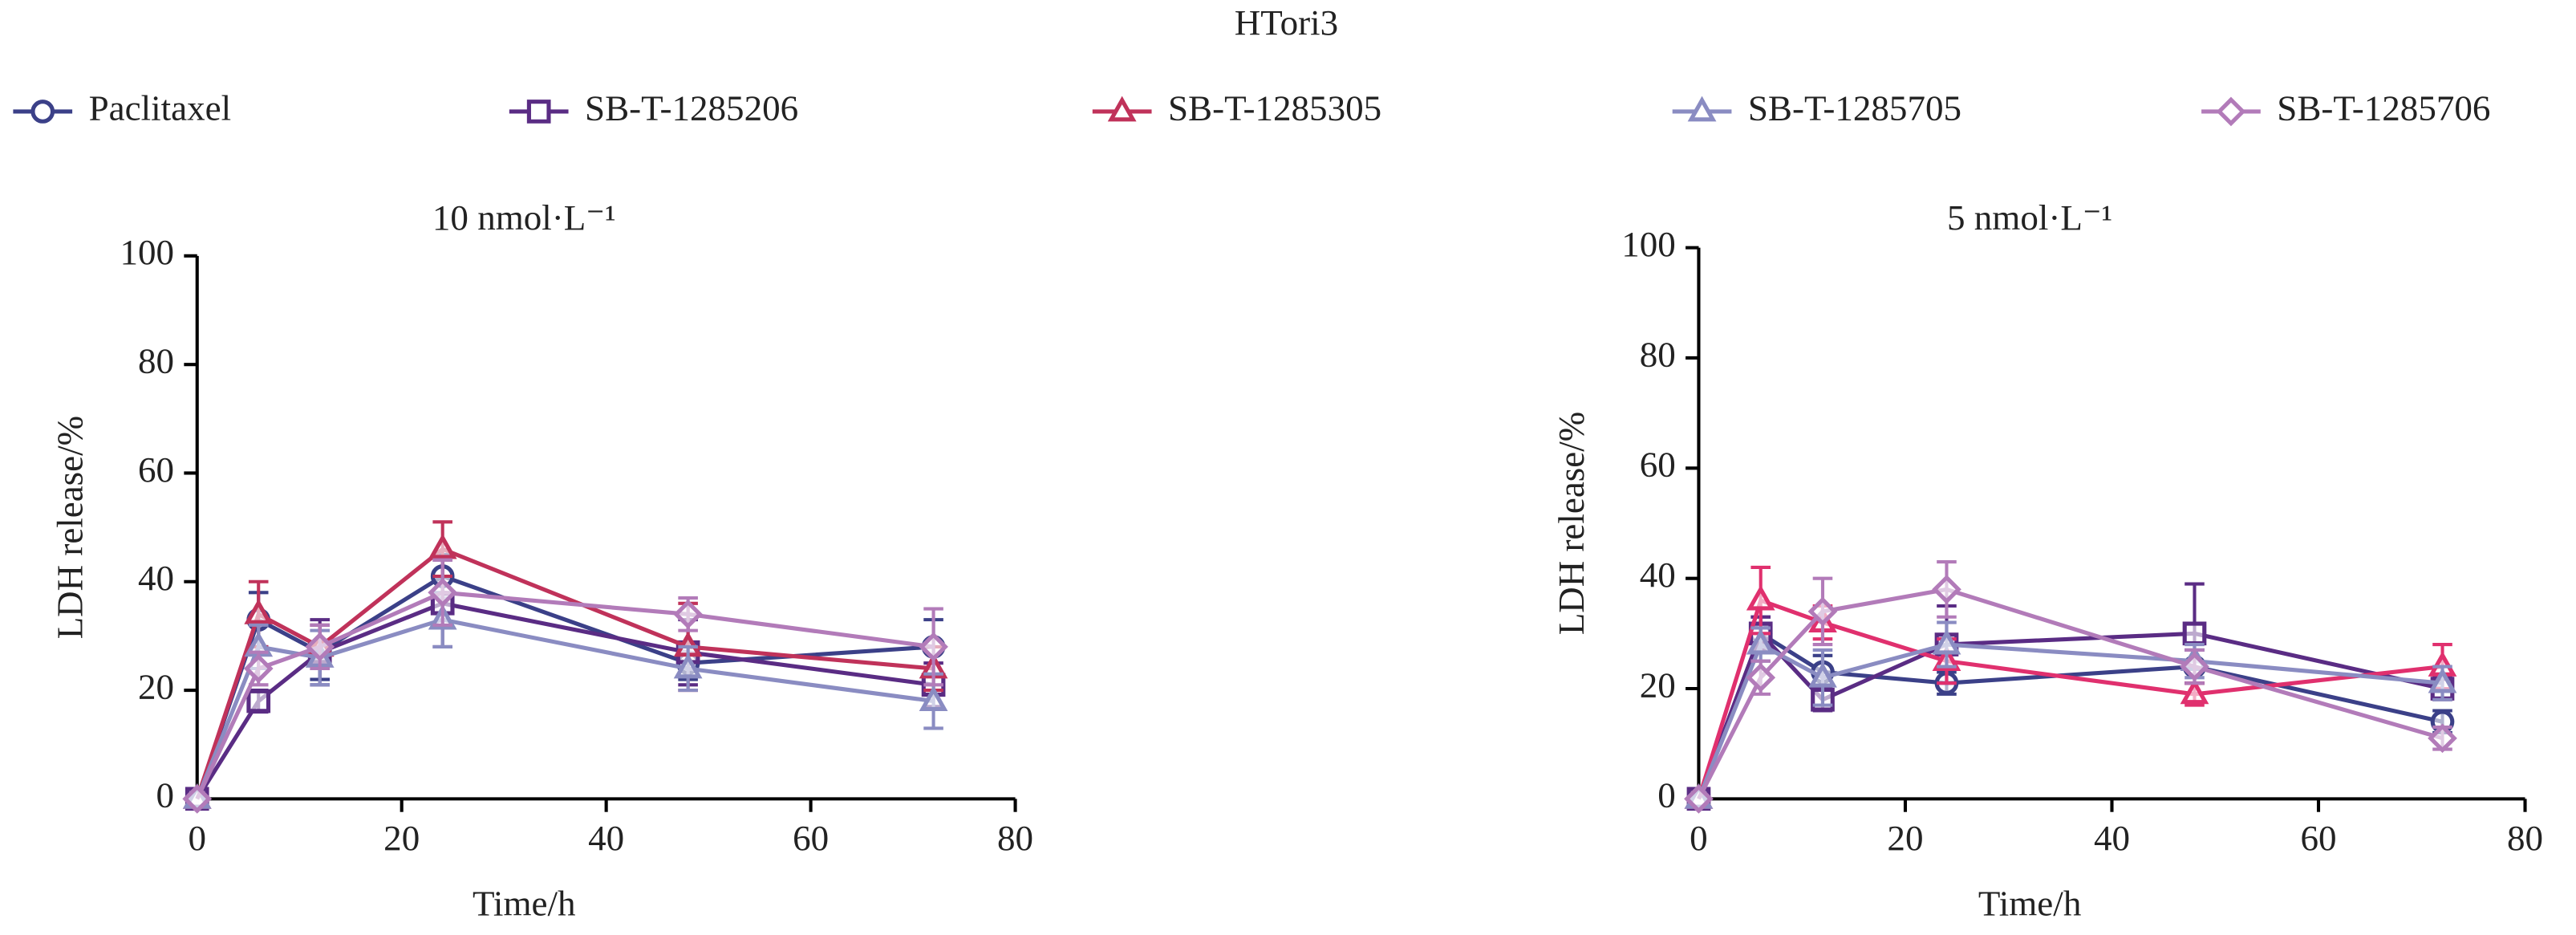  I want to click on chart-title: 10 nmol·L⁻¹, so click(524, 217).